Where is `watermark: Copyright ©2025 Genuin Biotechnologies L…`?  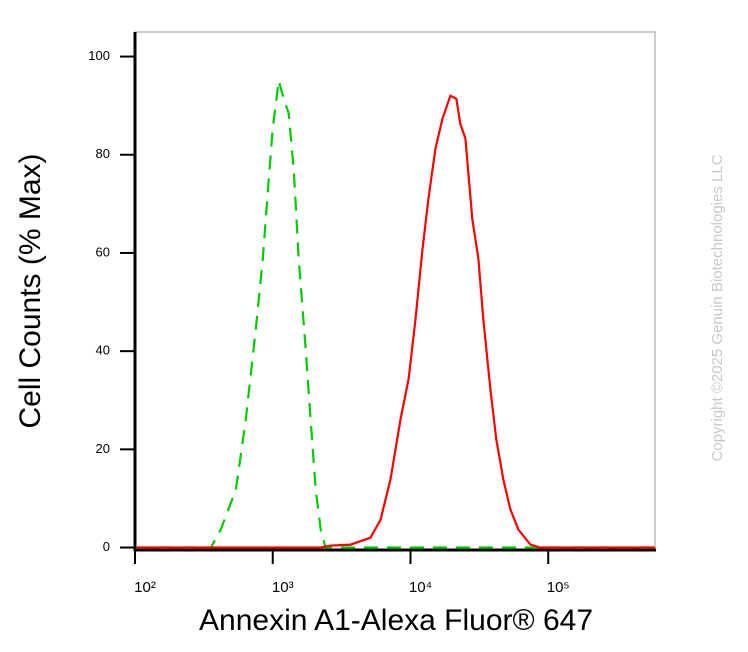 watermark: Copyright ©2025 Genuin Biotechnologies L… is located at coordinates (717, 307).